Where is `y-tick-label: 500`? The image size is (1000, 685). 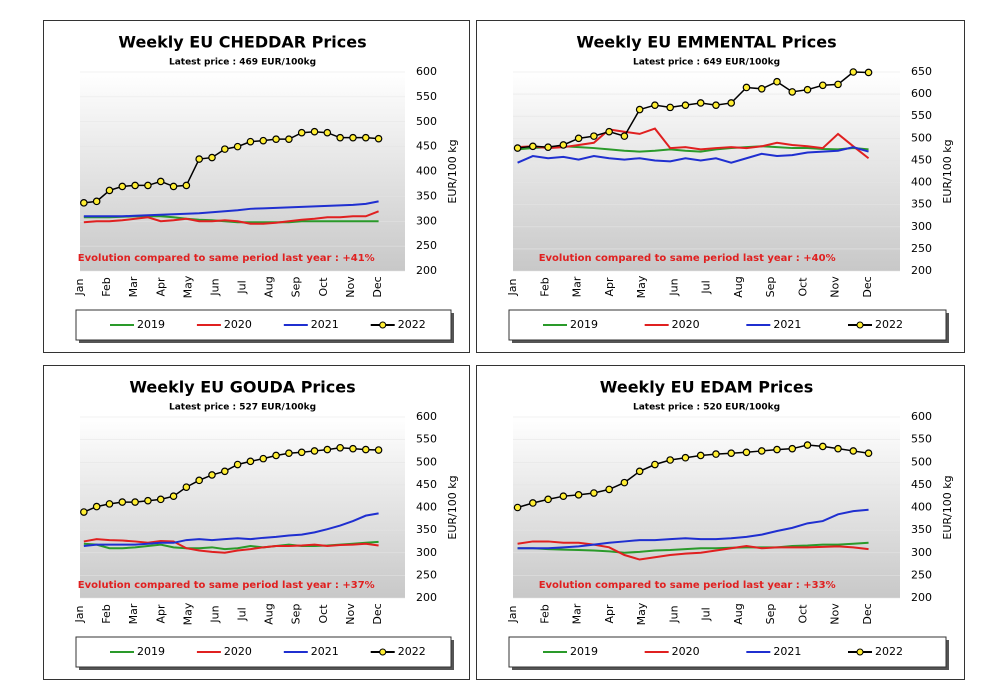 y-tick-label: 500 is located at coordinates (921, 137).